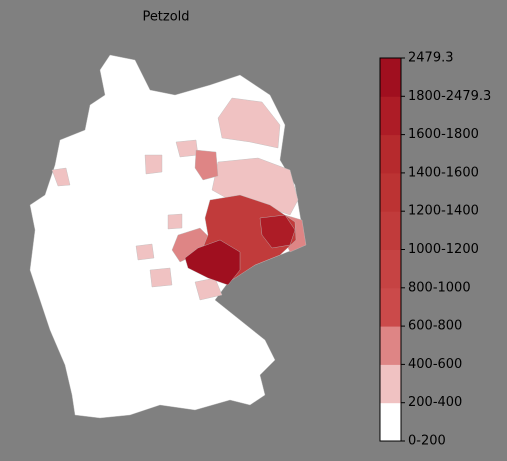 The height and width of the screenshot is (461, 507). I want to click on colorbar-label: 2479.3, so click(431, 58).